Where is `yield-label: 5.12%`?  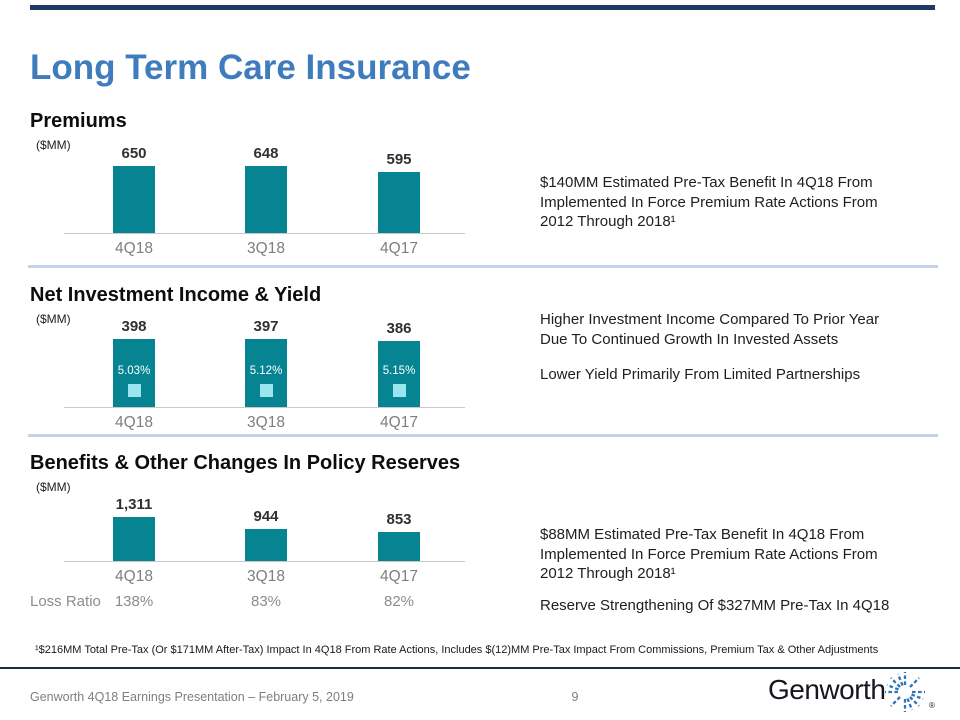
yield-label: 5.12% is located at coordinates (266, 371).